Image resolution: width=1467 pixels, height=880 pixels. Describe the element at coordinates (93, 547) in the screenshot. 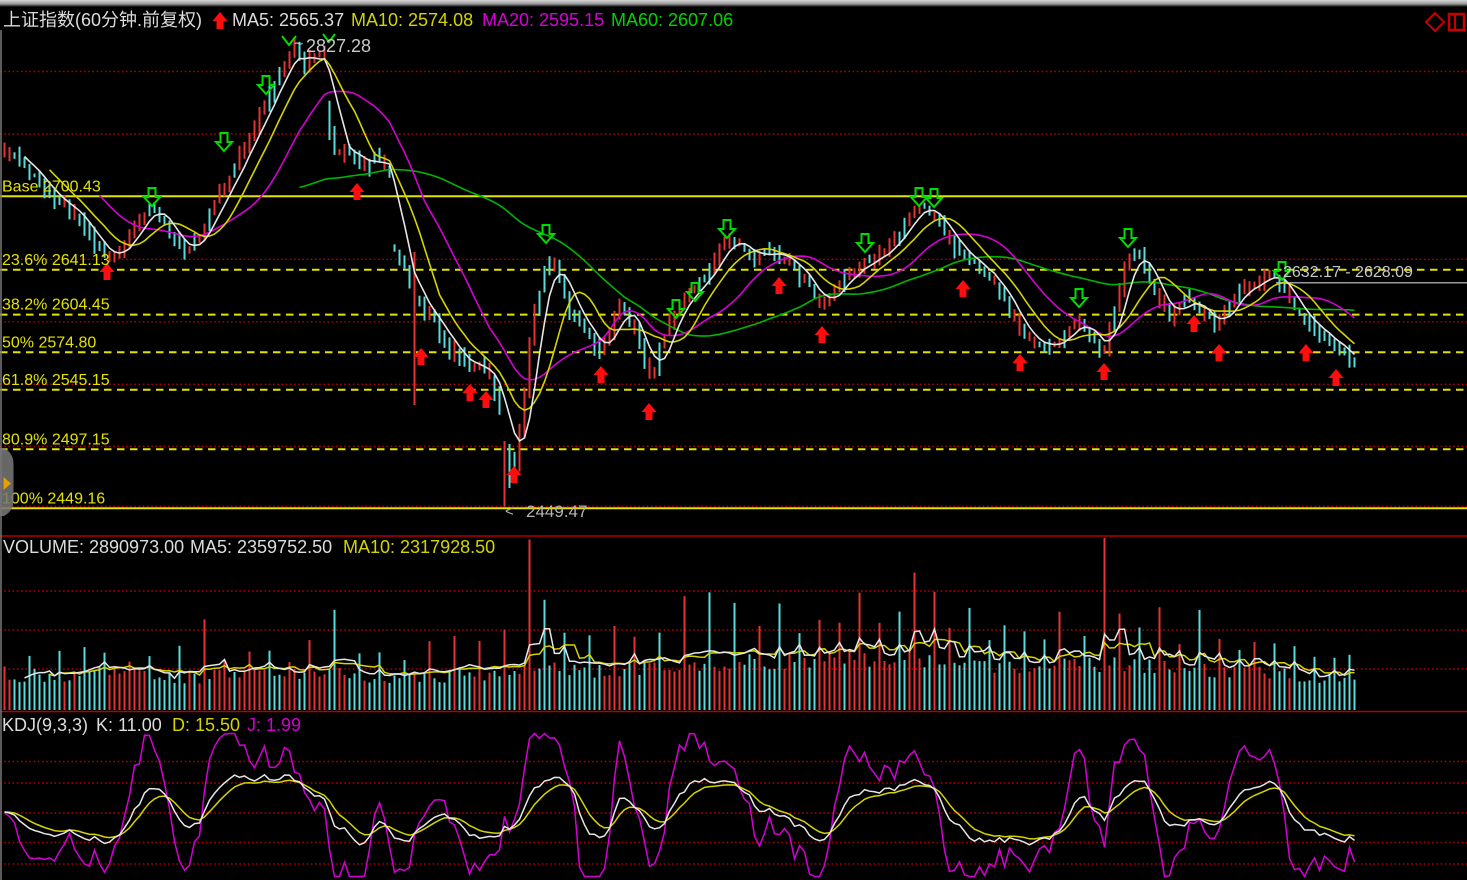

I see `svg-text: VOLUME: 2890973.00` at that location.